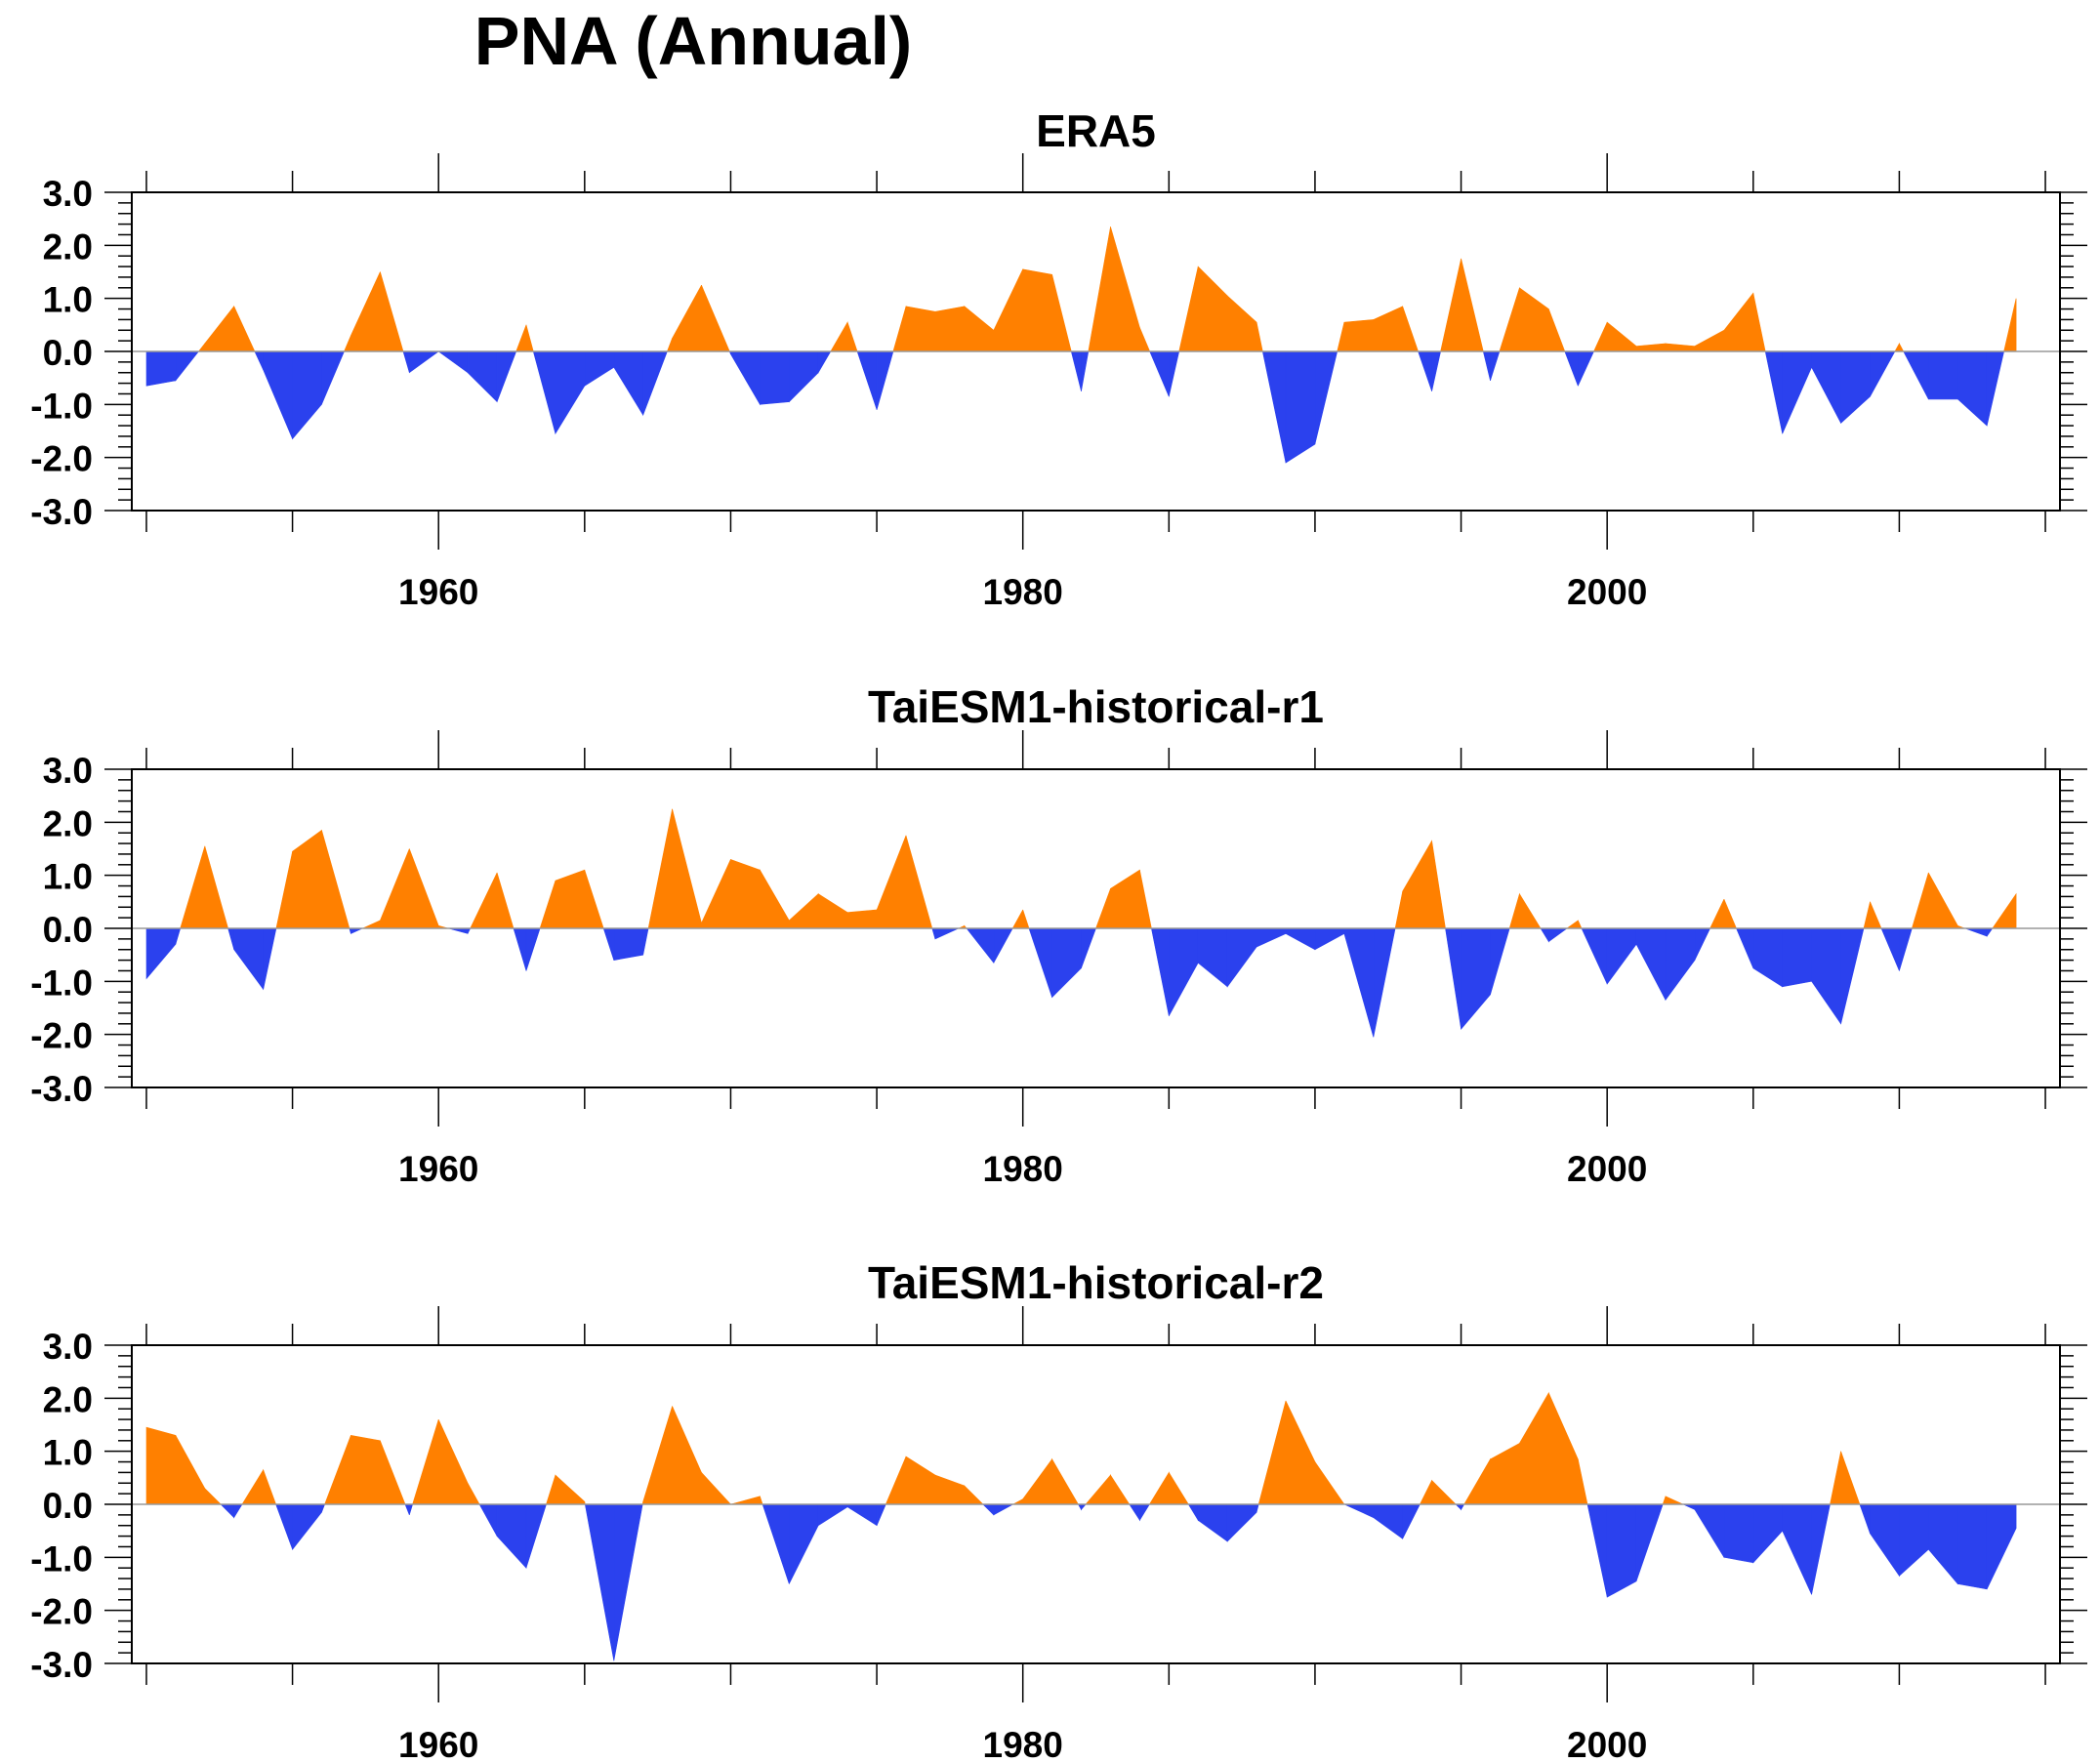 The height and width of the screenshot is (1763, 2100). I want to click on x-tick-label: 2000, so click(1607, 1744).